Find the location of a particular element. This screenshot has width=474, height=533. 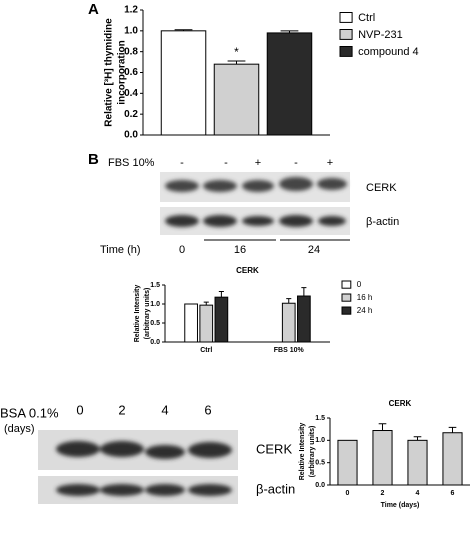

time: 0 is located at coordinates (182, 250).